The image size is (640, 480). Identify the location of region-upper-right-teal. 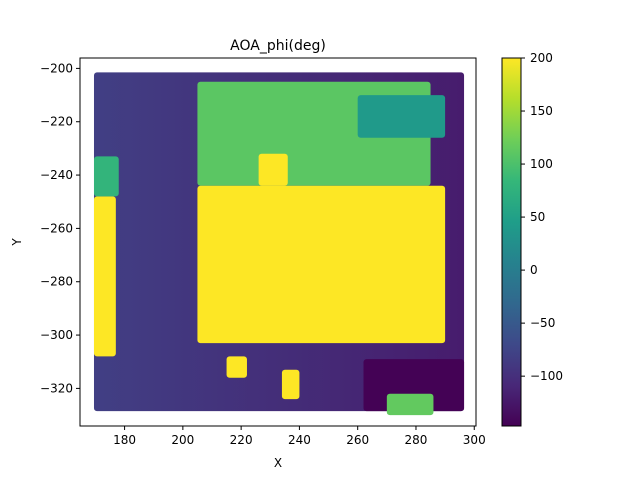
(401, 116).